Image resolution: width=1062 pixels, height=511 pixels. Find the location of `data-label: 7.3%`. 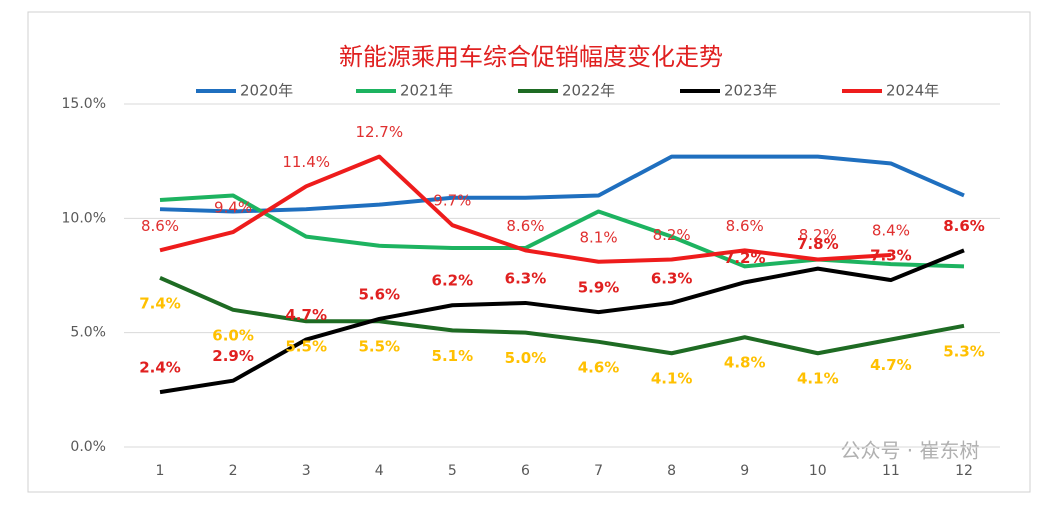

data-label: 7.3% is located at coordinates (891, 256).